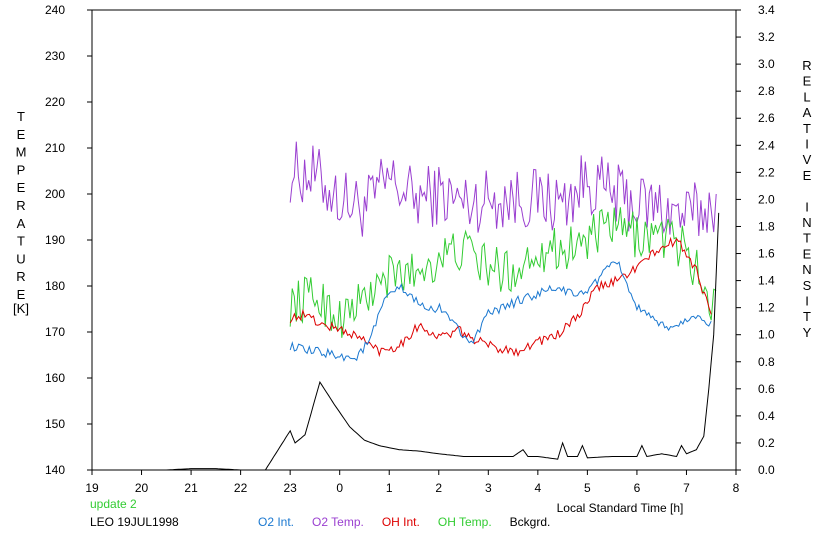 The image size is (828, 535). I want to click on update-label: update 2, so click(113, 504).